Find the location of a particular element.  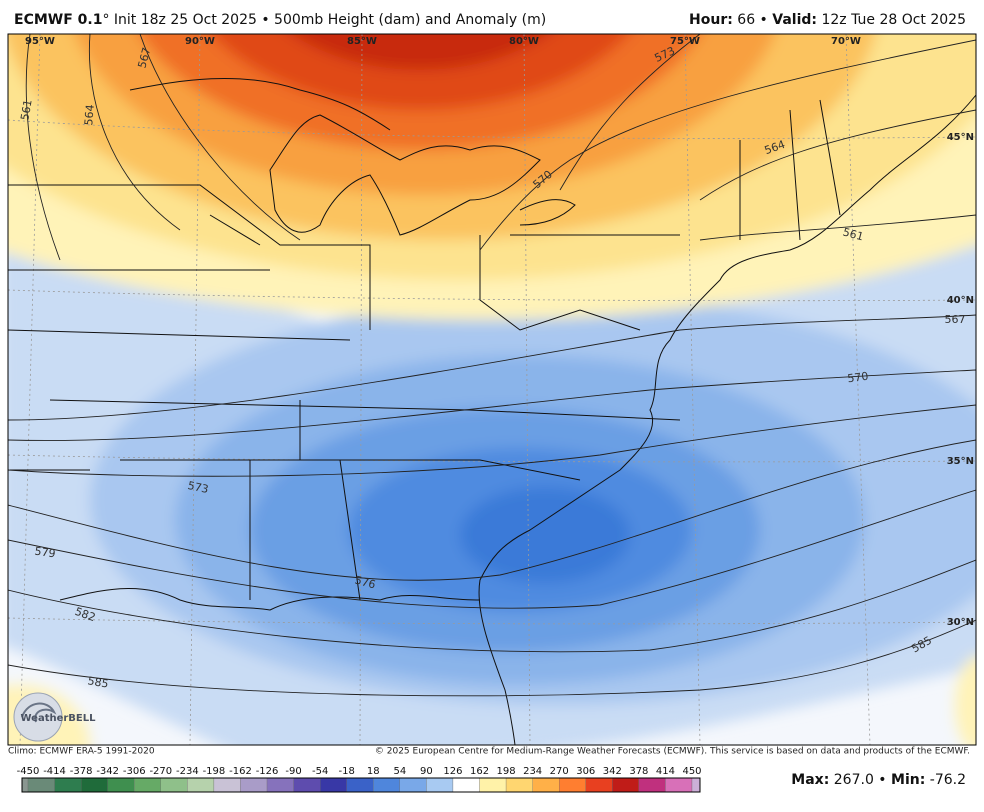

longitude-label: 85°W is located at coordinates (362, 41).